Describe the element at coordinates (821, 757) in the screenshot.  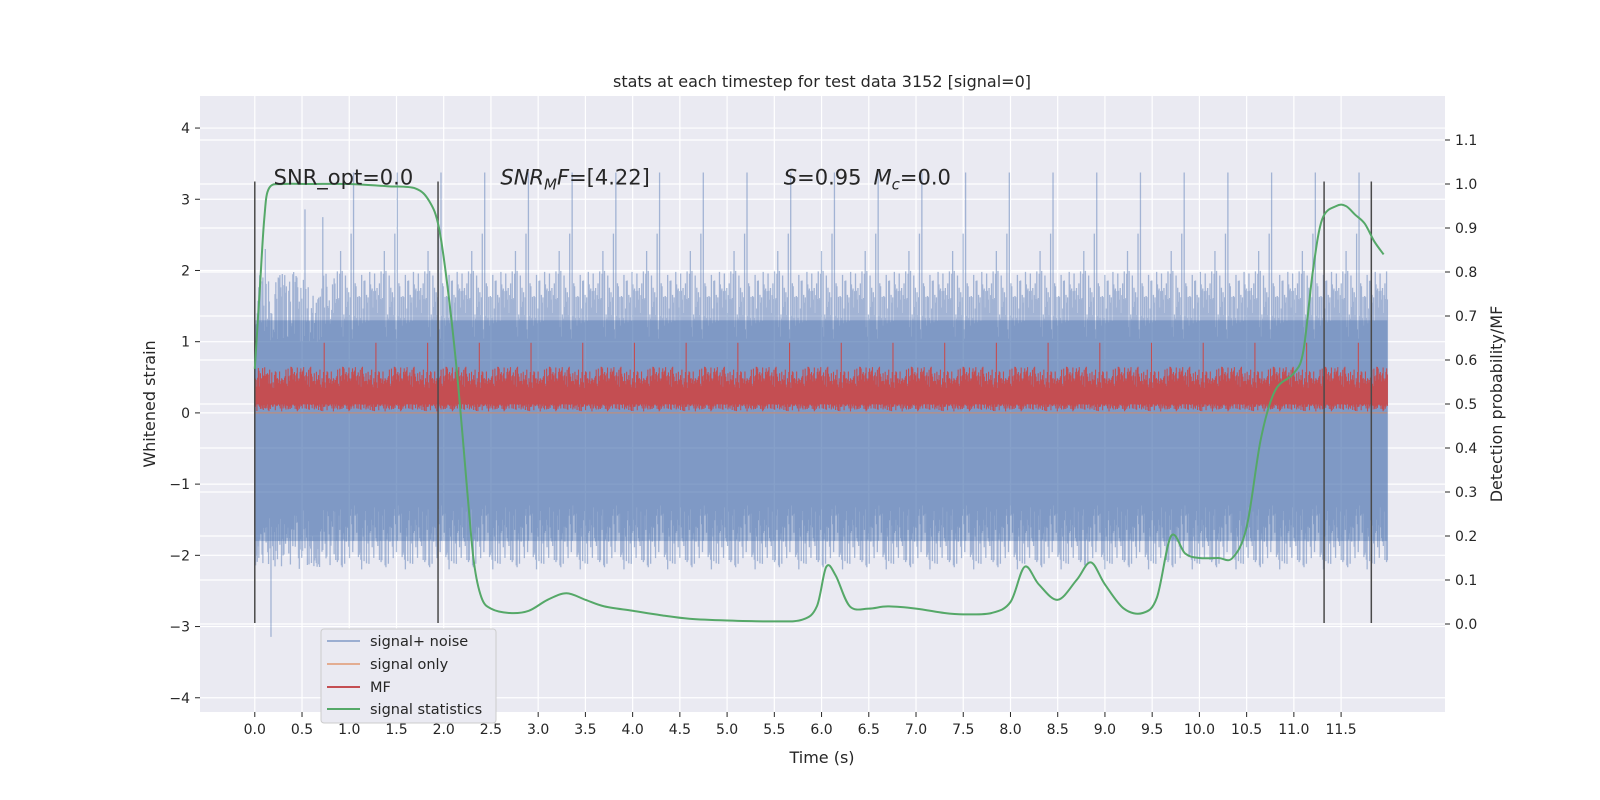
I see `x-axis-label: Time (s)` at that location.